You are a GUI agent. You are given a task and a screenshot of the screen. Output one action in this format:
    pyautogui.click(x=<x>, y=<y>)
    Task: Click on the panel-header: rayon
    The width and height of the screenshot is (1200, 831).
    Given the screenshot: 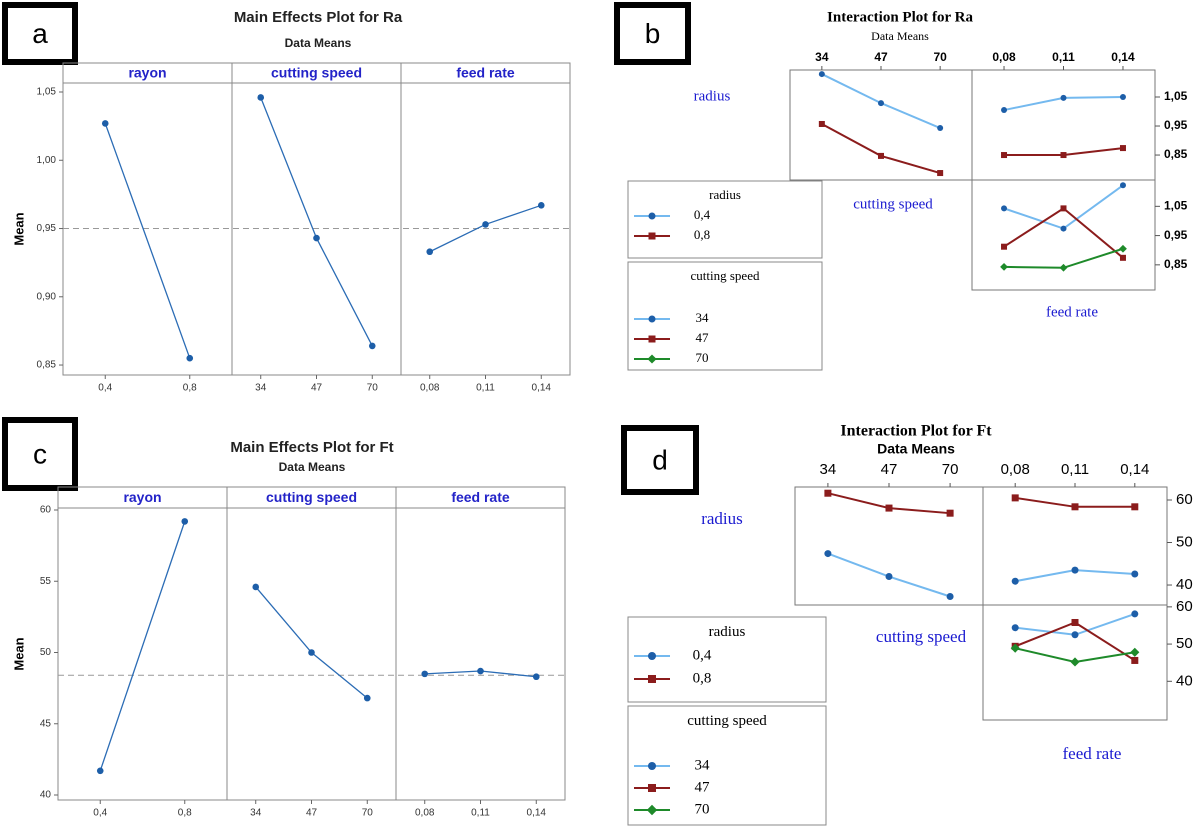 What is the action you would take?
    pyautogui.click(x=147, y=73)
    